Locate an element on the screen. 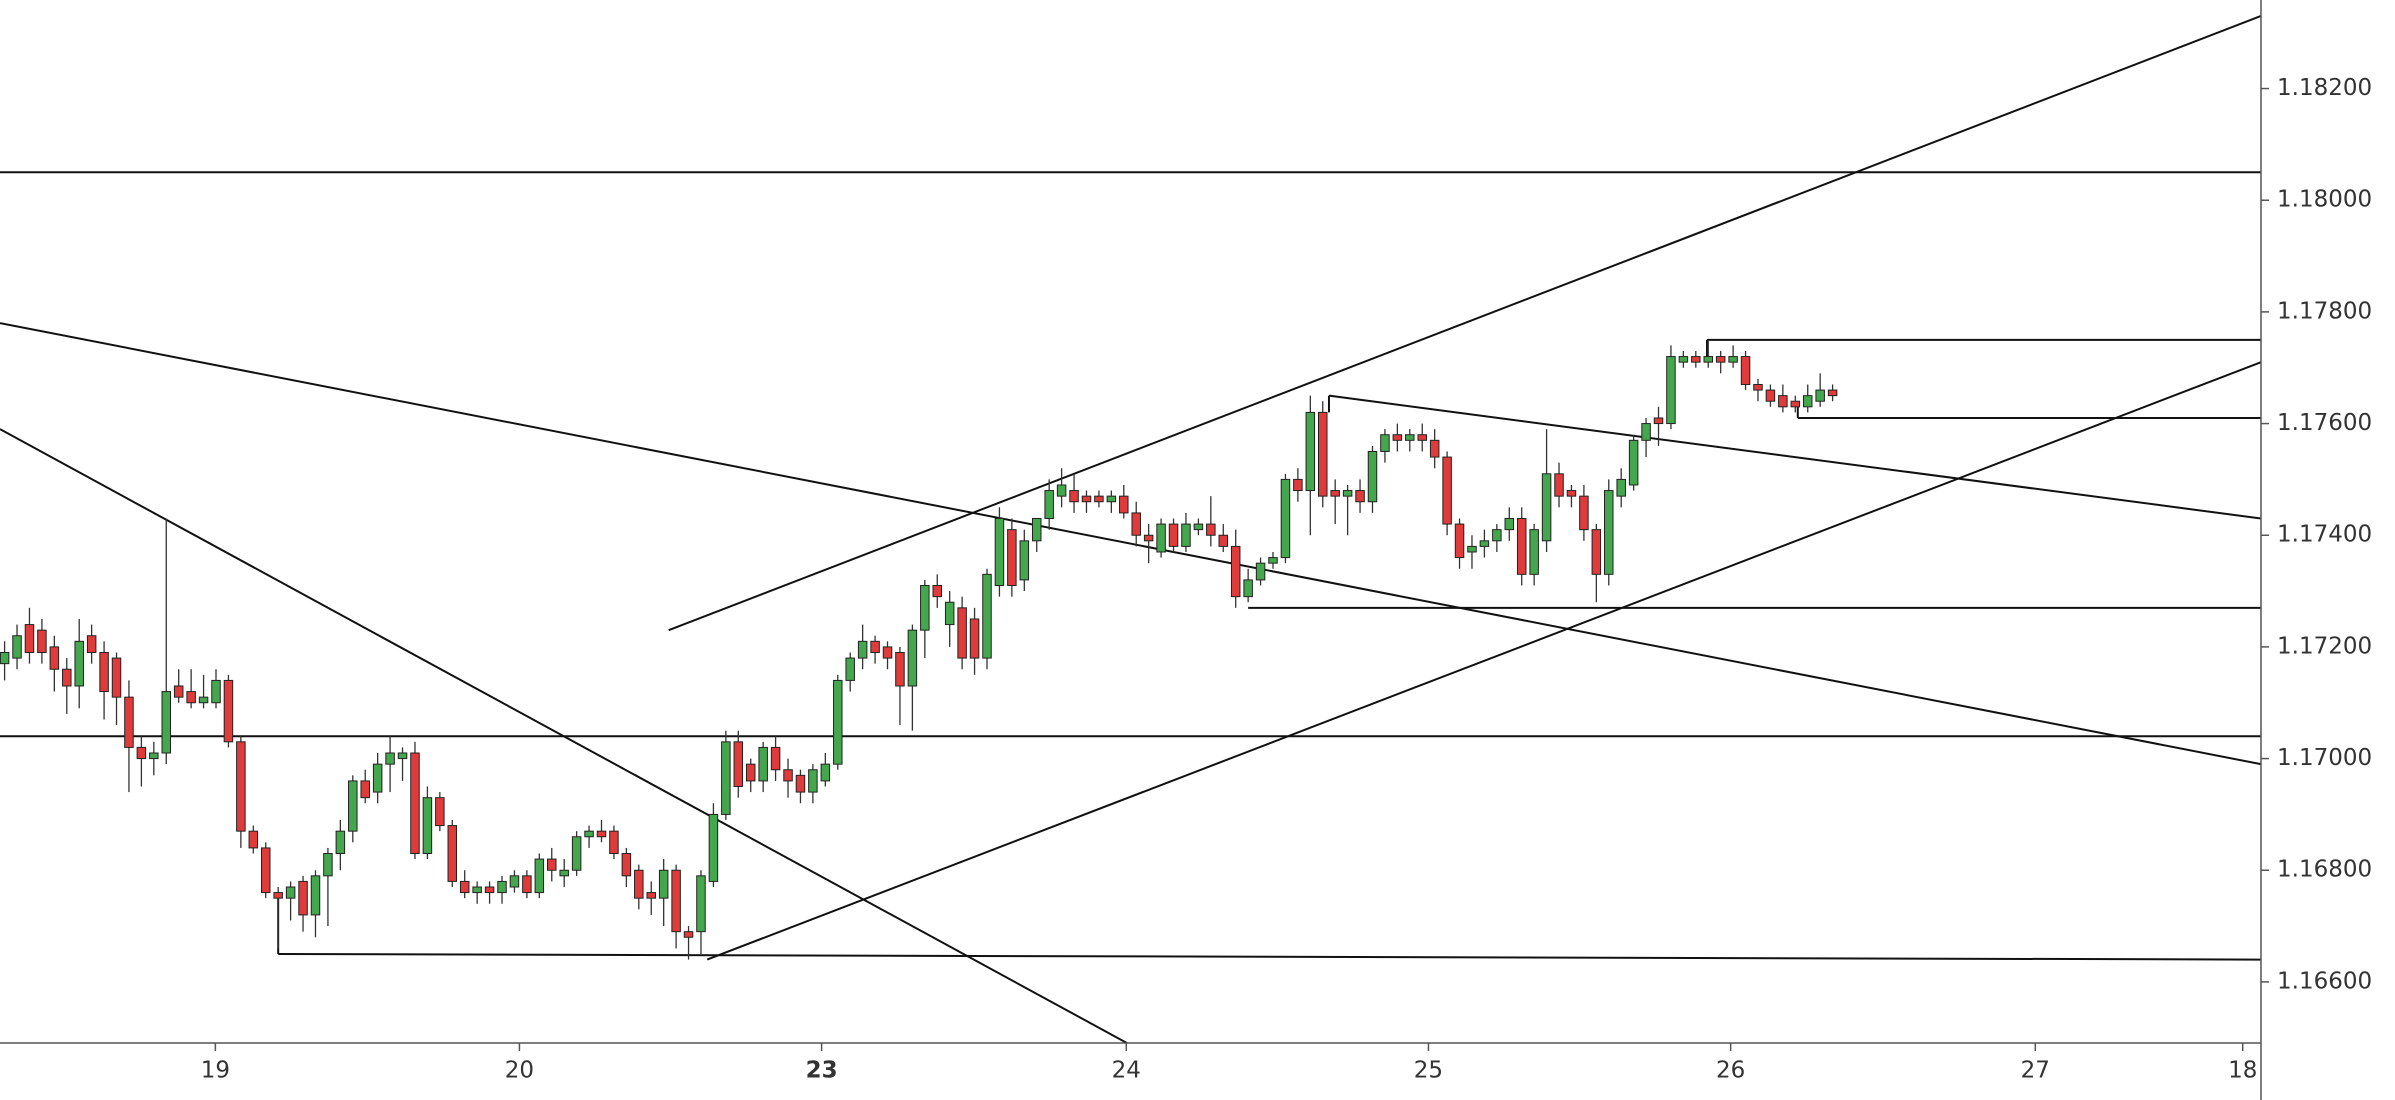 The image size is (2395, 1100). x-tick-label: 26 is located at coordinates (1730, 1071).